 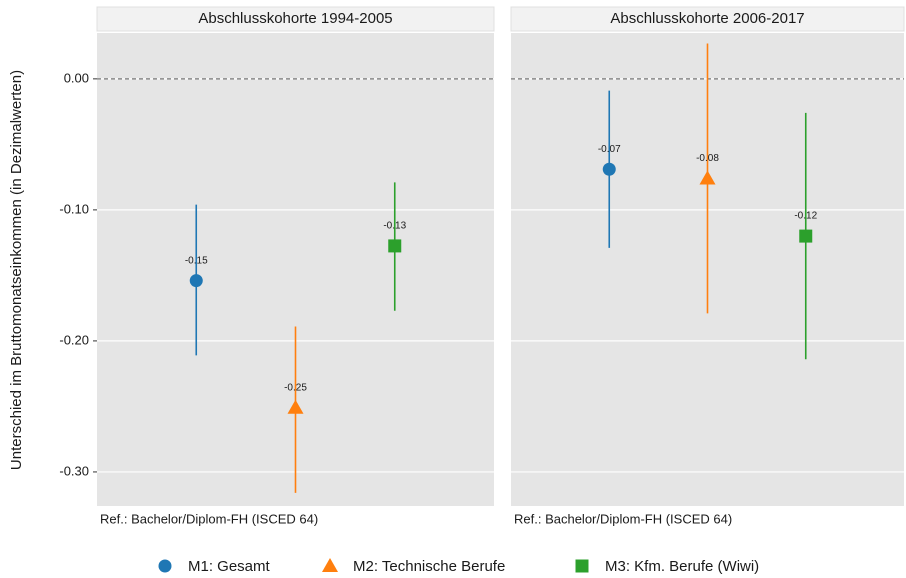 What do you see at coordinates (429, 566) in the screenshot?
I see `legend-label: M2: Technische Berufe` at bounding box center [429, 566].